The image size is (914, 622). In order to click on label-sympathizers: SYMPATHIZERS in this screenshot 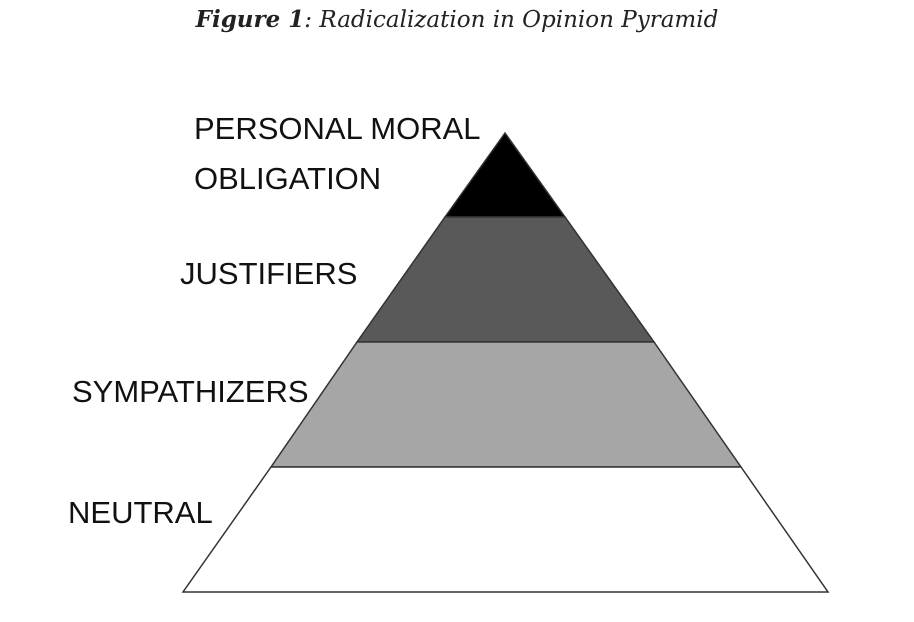, I will do `click(190, 392)`.